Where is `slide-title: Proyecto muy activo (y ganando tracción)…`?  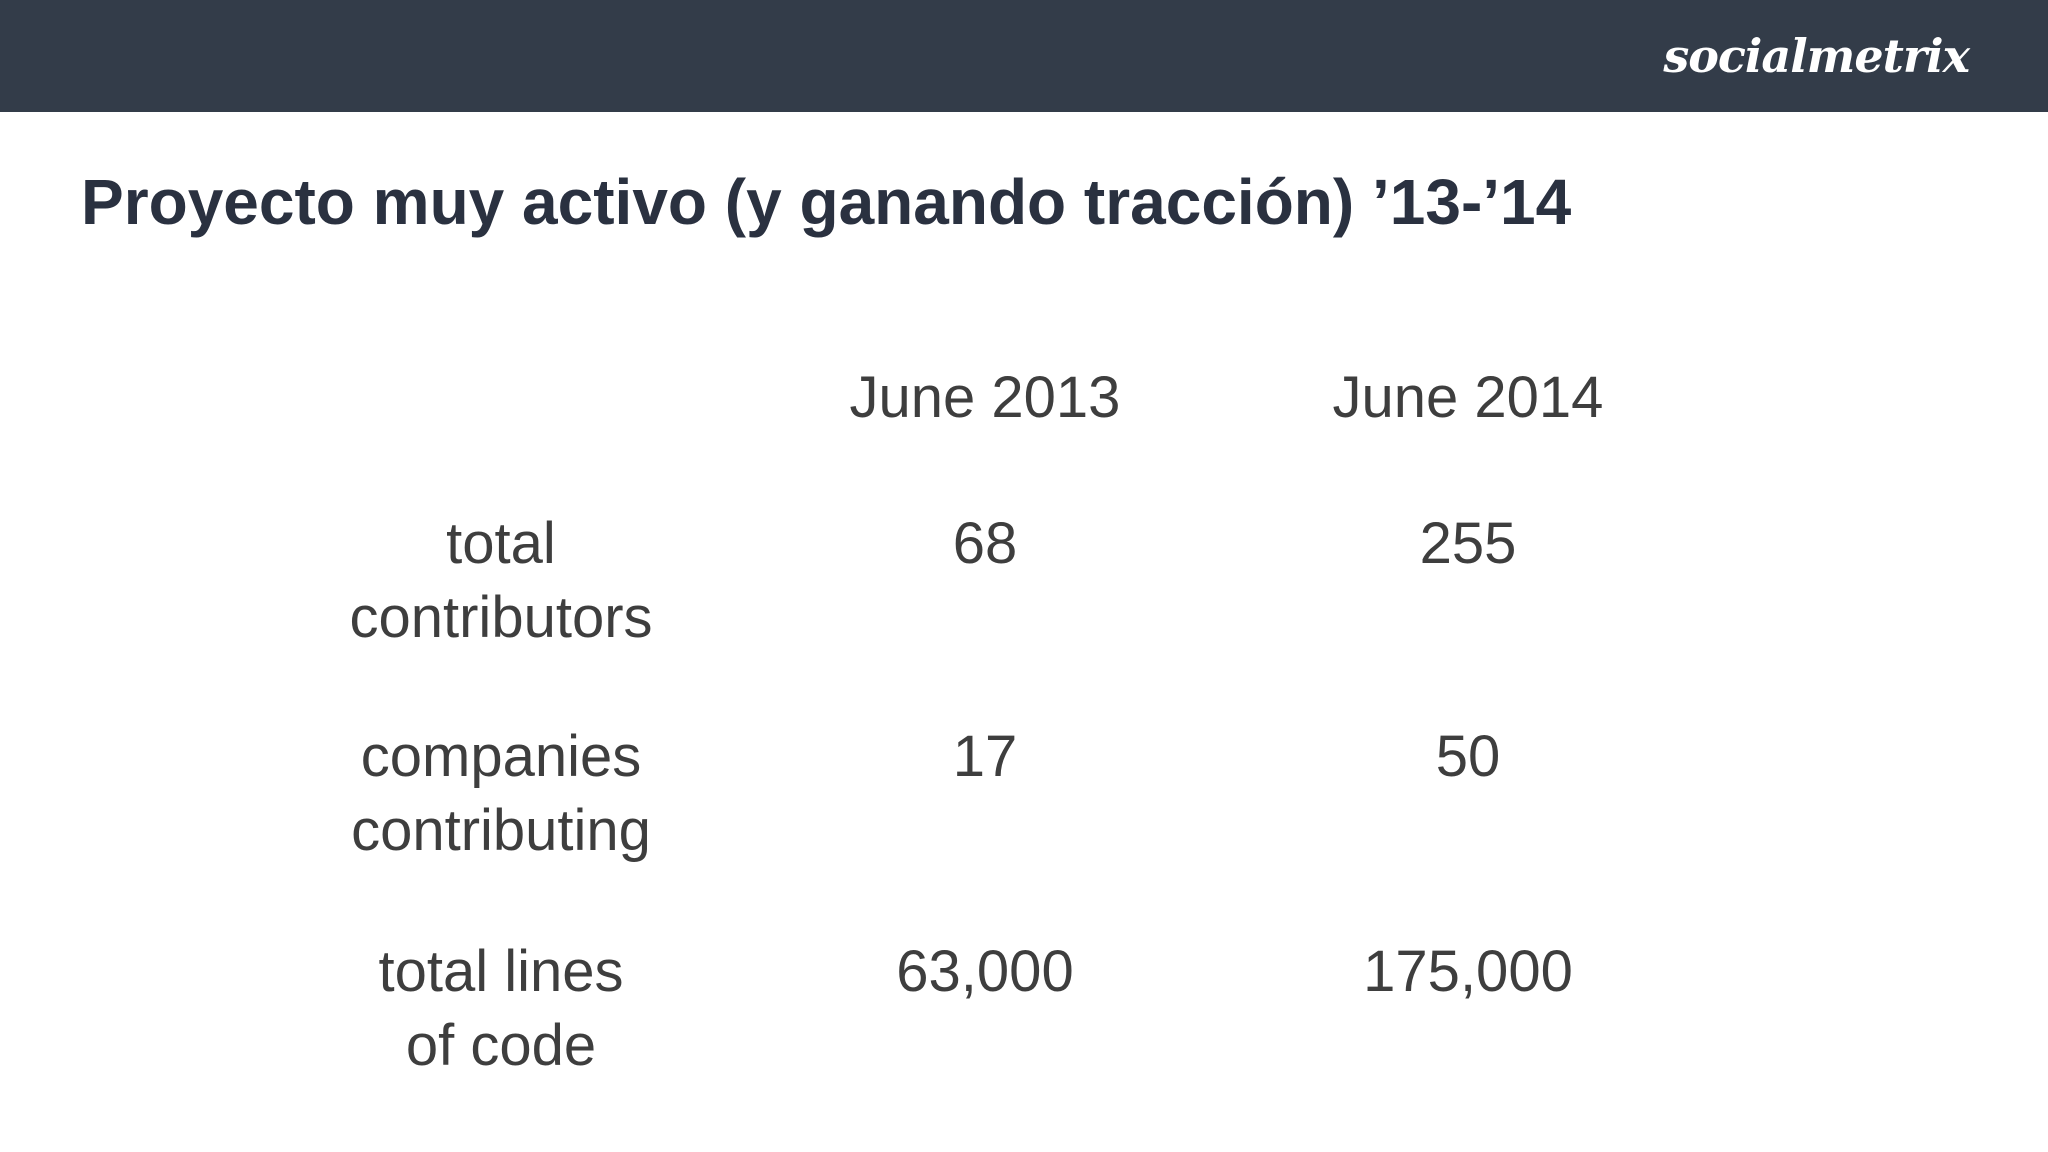
slide-title: Proyecto muy activo (y ganando tracción)… is located at coordinates (826, 202).